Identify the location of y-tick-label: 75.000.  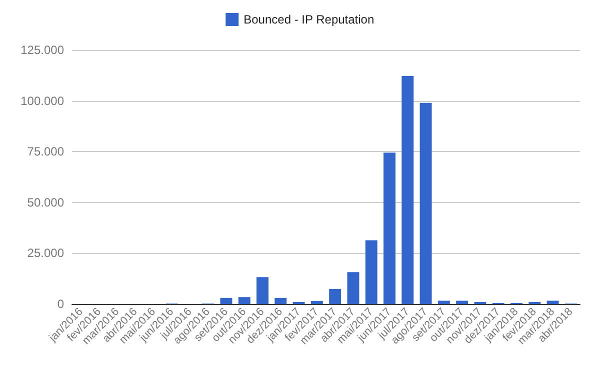
(45, 151).